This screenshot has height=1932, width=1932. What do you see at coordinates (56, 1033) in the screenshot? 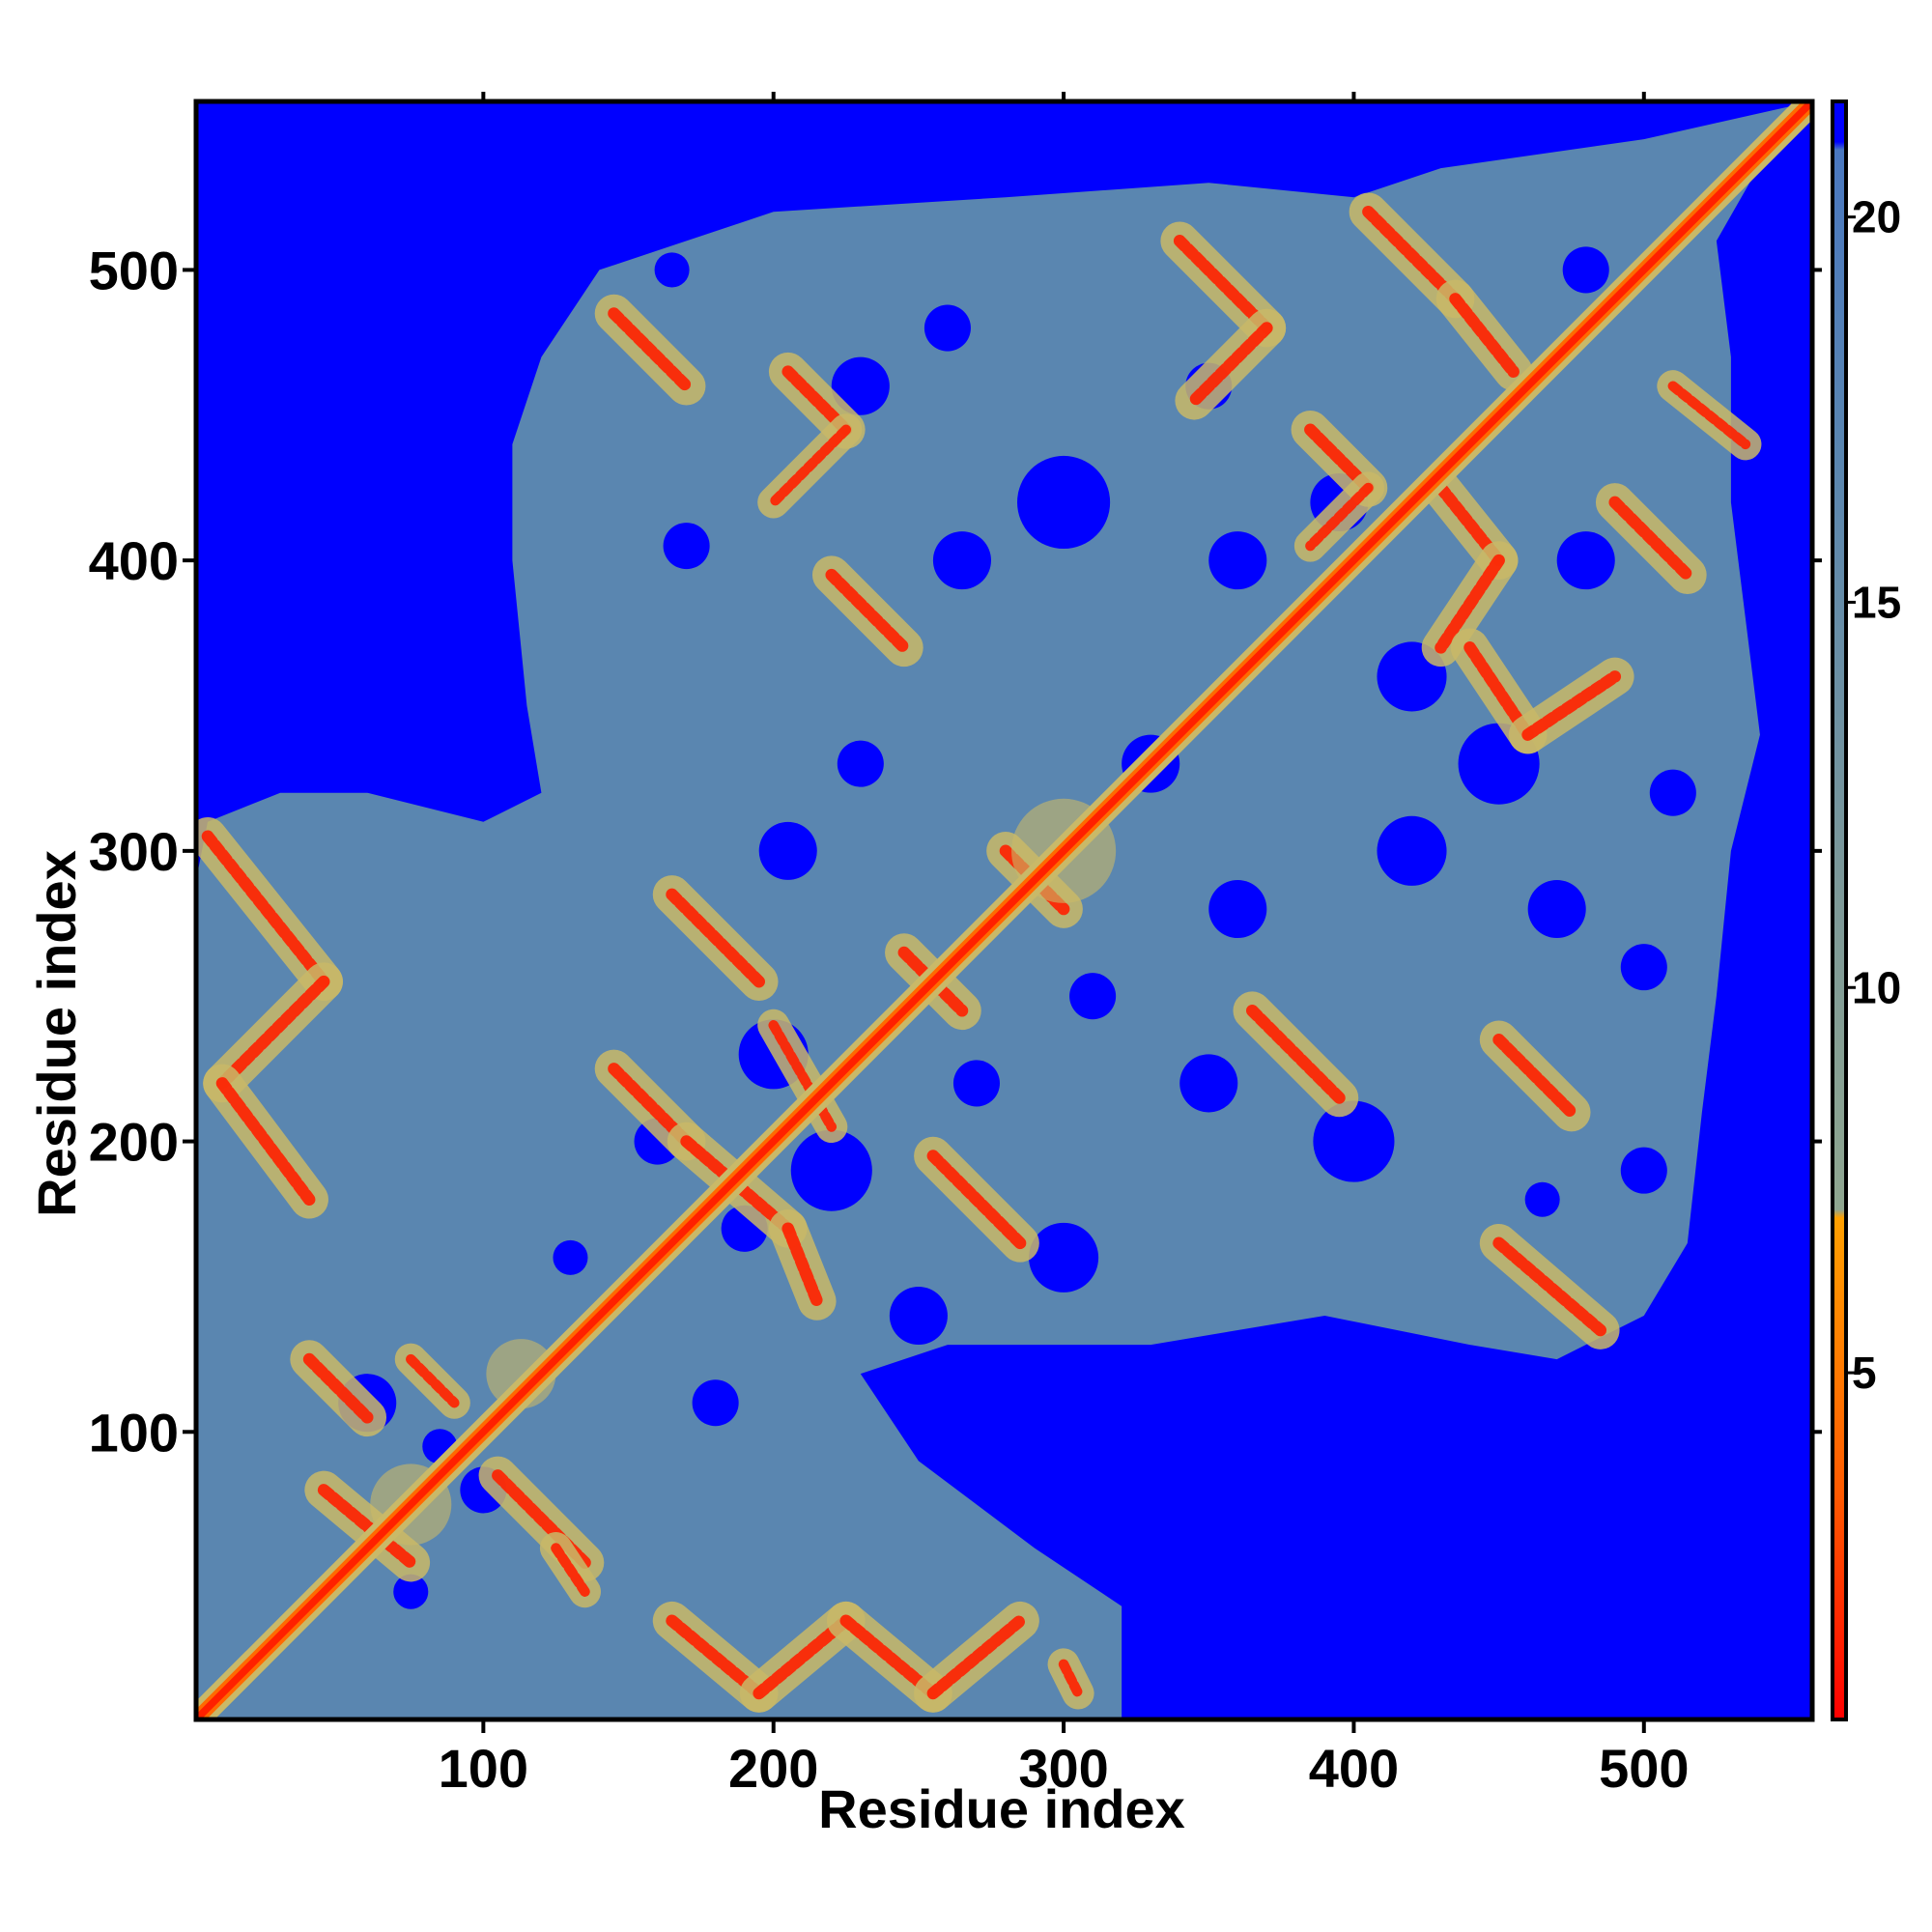
I see `y-axis-title: Residue index` at bounding box center [56, 1033].